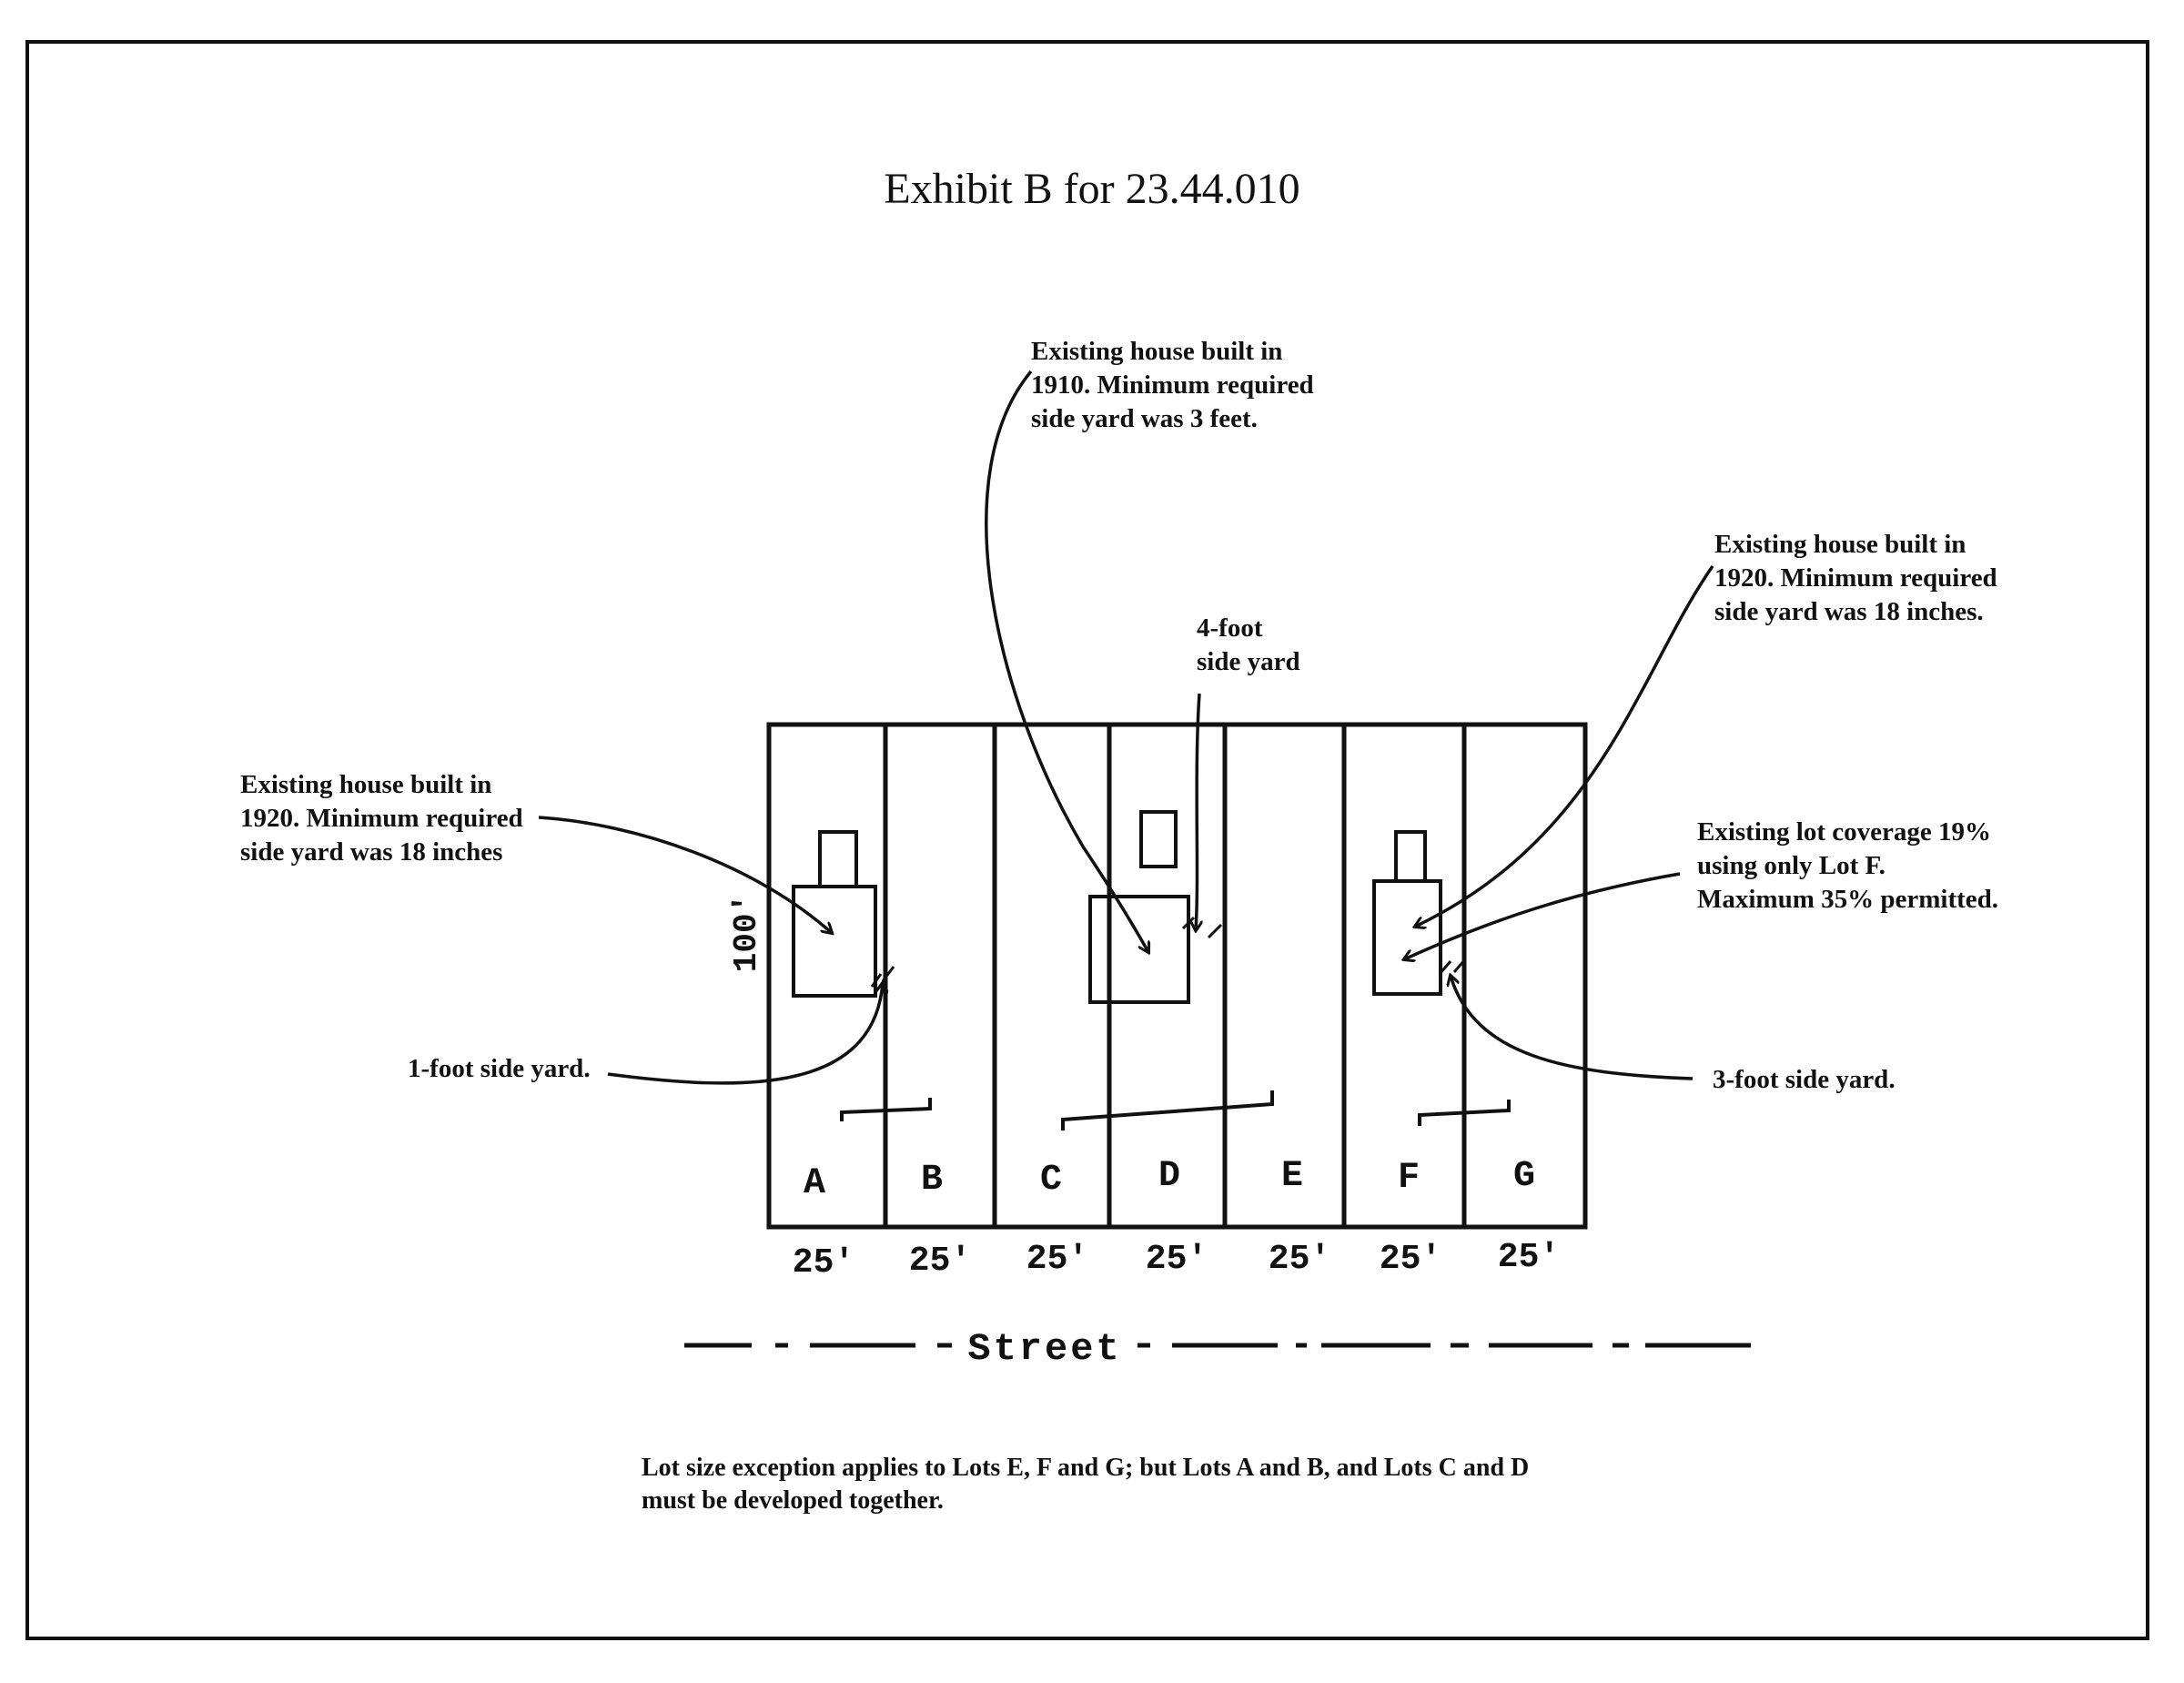 The width and height of the screenshot is (2184, 1683). Describe the element at coordinates (1158, 839) in the screenshot. I see `house-cd-annex` at that location.